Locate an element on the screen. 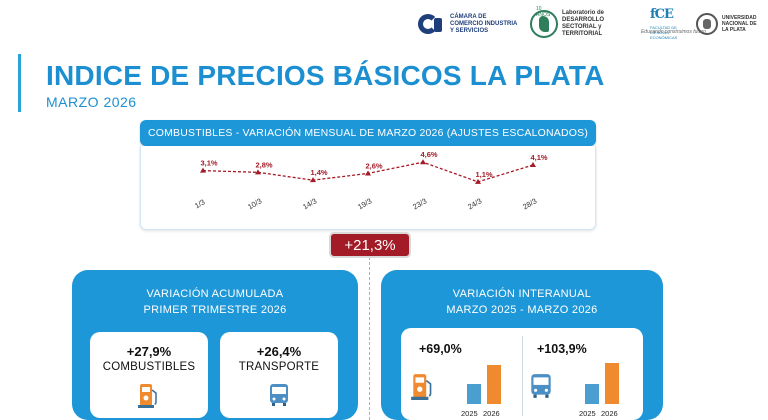  x-tick-label: 19/3 is located at coordinates (364, 203).